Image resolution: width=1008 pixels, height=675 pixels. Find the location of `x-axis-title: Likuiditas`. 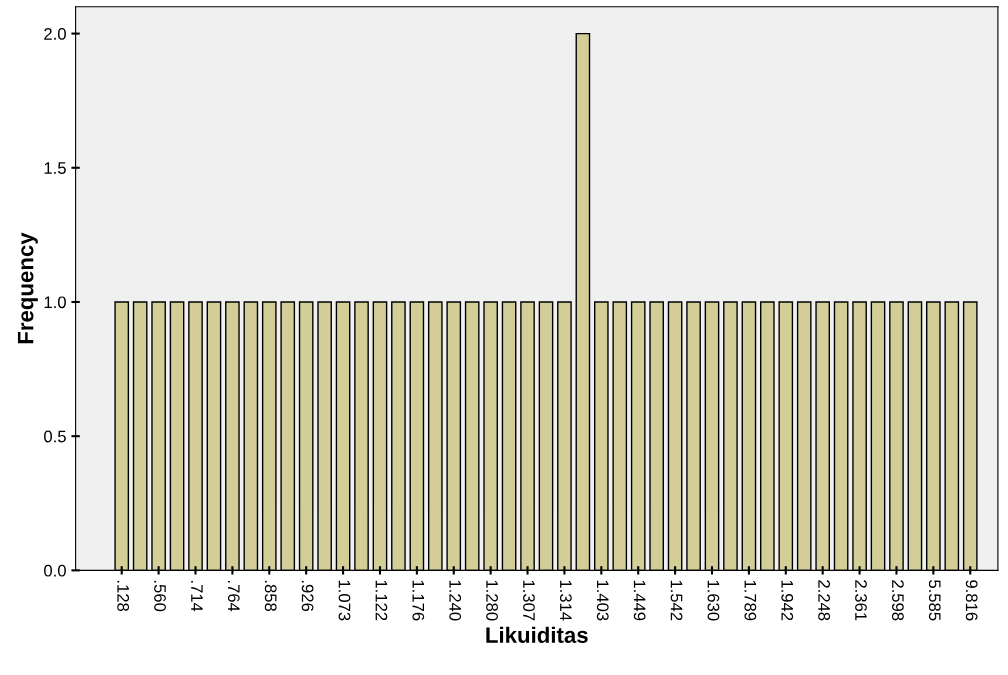

x-axis-title: Likuiditas is located at coordinates (537, 634).